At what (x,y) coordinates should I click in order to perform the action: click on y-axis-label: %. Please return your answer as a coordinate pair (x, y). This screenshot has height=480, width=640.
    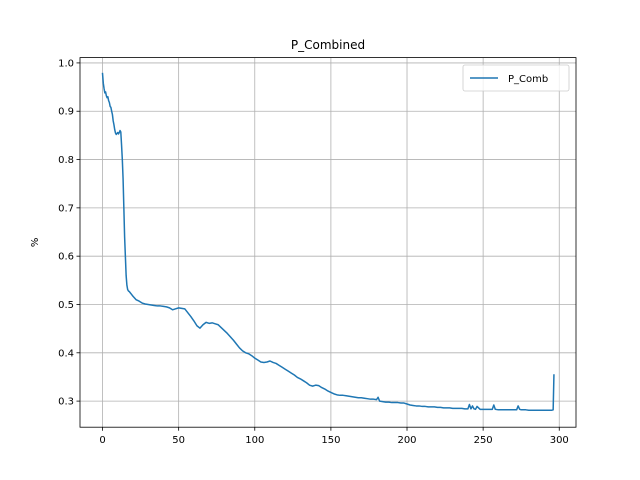
    Looking at the image, I should click on (35, 243).